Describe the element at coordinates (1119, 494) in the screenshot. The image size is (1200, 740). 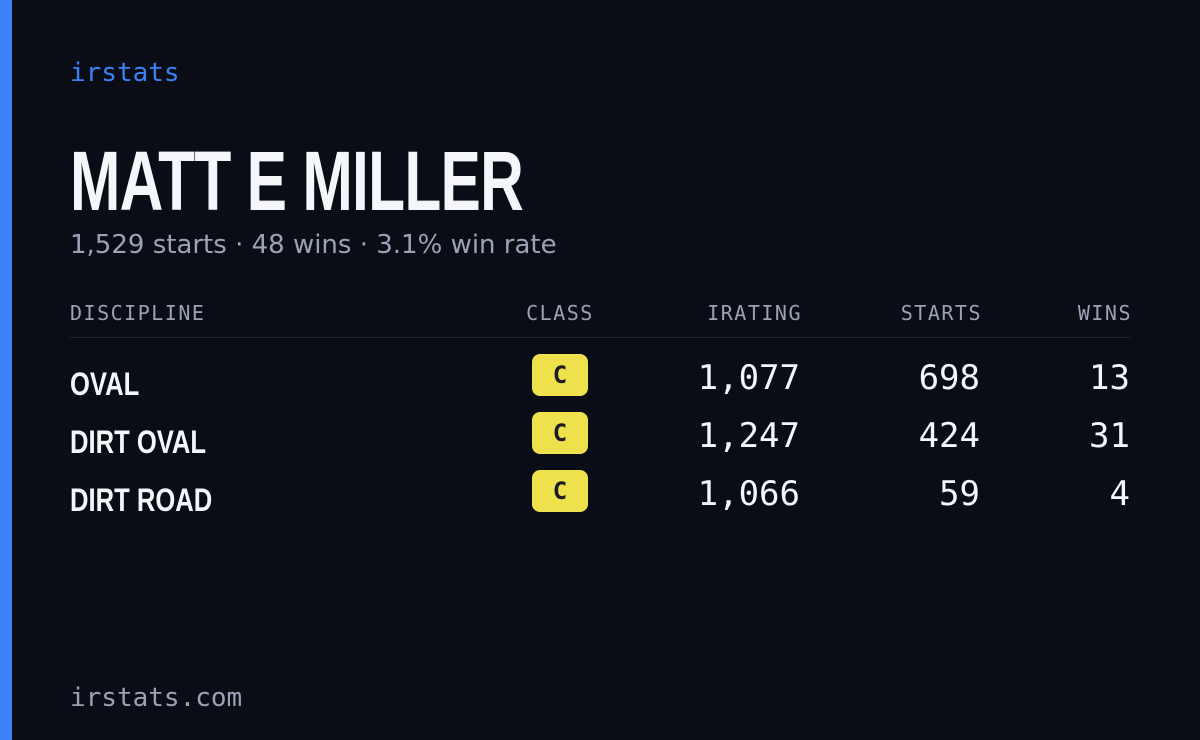
I see `wins: 4` at that location.